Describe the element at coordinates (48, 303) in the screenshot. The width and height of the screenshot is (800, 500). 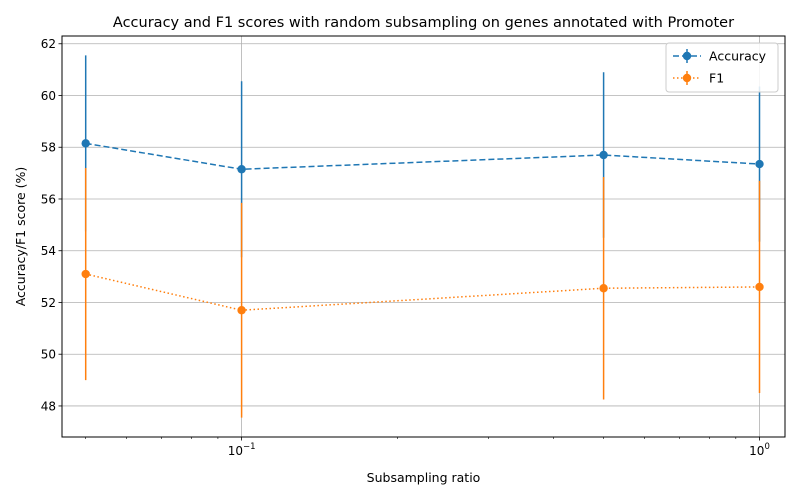
I see `y-tick-label: 52` at that location.